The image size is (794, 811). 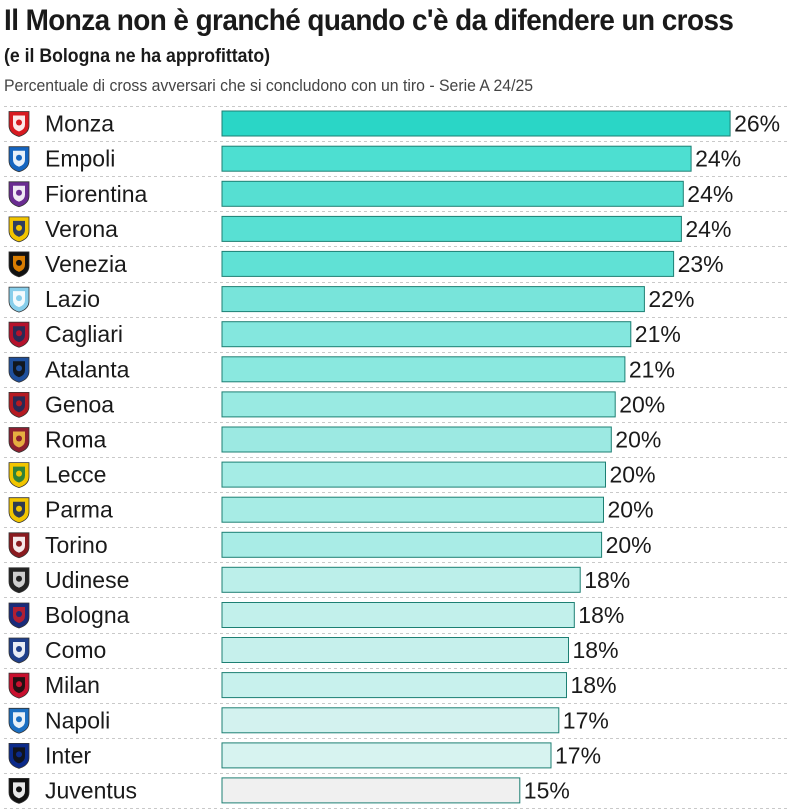 I want to click on chart-row: Bologna 18%, so click(x=316, y=615).